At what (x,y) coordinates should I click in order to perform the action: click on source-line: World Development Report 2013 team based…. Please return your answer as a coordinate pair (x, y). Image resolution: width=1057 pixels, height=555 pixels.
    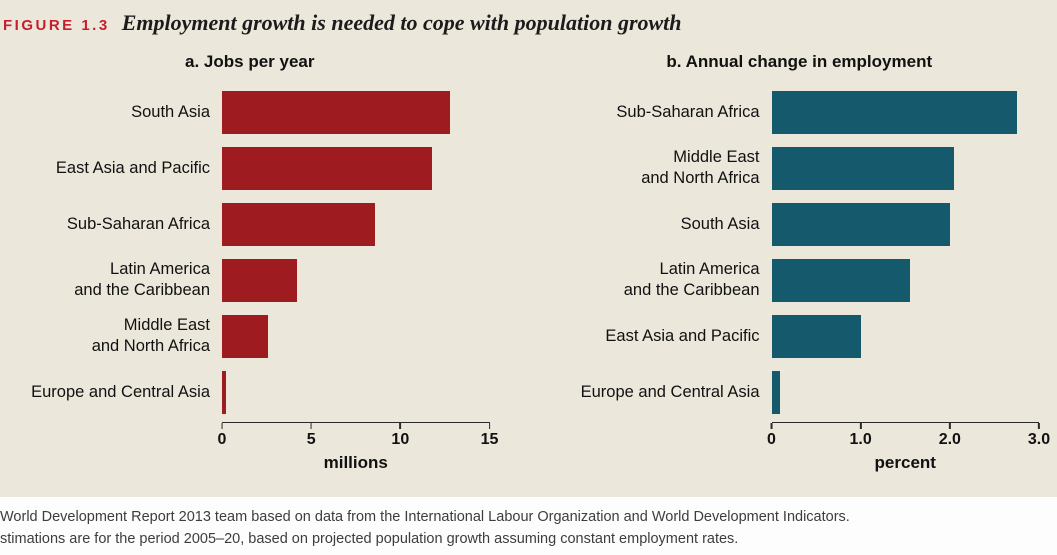
    Looking at the image, I should click on (425, 517).